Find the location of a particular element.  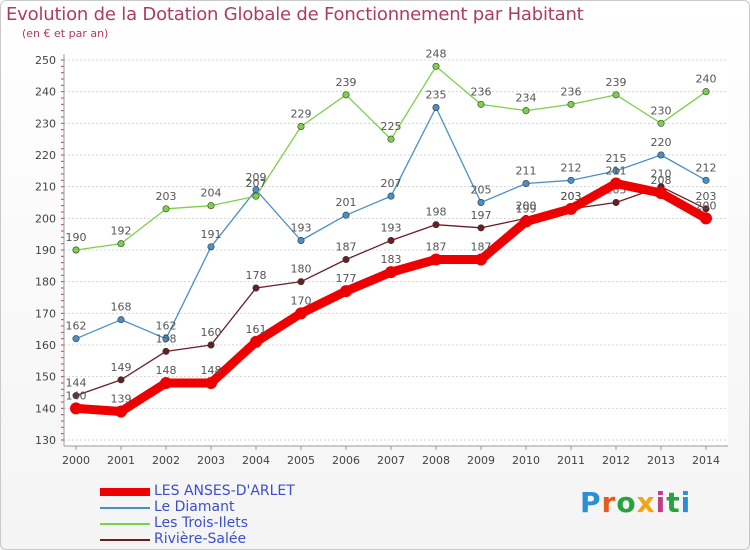

y-tick-label: 200 is located at coordinates (45, 218).